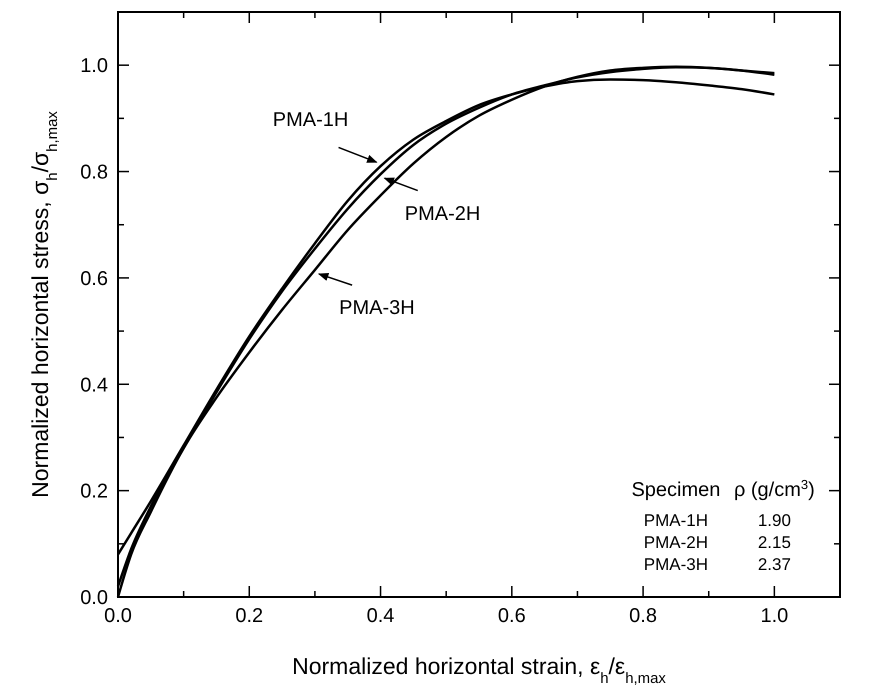 The image size is (875, 696). Describe the element at coordinates (310, 120) in the screenshot. I see `text: PMA-1H` at that location.